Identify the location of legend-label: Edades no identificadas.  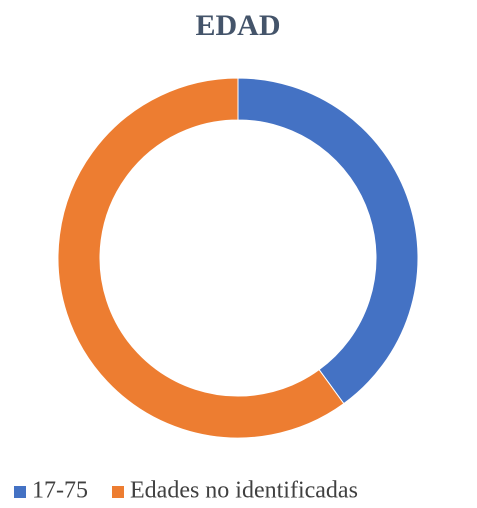
(244, 491).